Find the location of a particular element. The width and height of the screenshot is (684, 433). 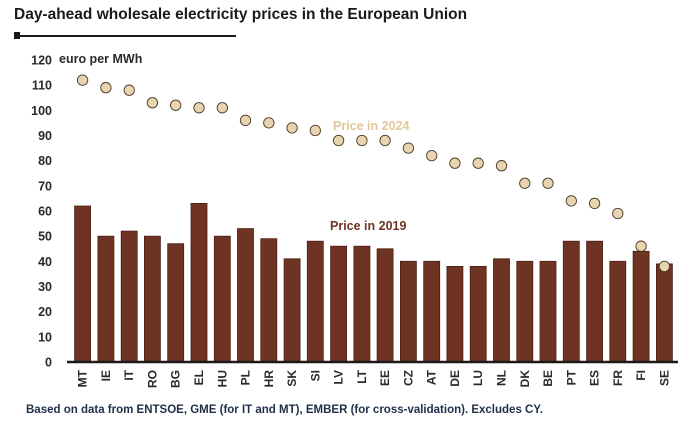

category-label: EE is located at coordinates (385, 378).